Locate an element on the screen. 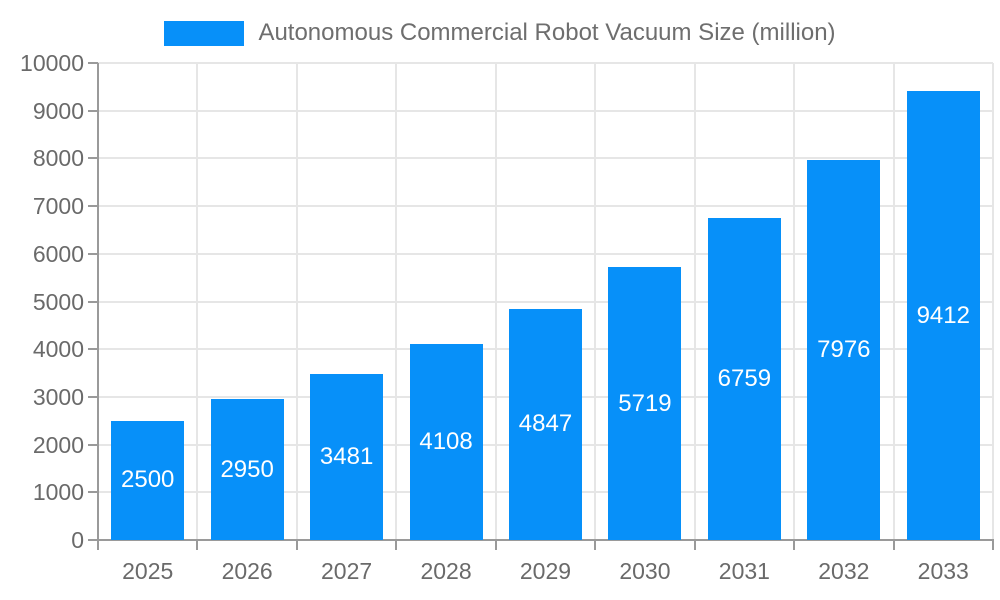 The width and height of the screenshot is (1000, 600). bar-2026: 2950 is located at coordinates (247, 469).